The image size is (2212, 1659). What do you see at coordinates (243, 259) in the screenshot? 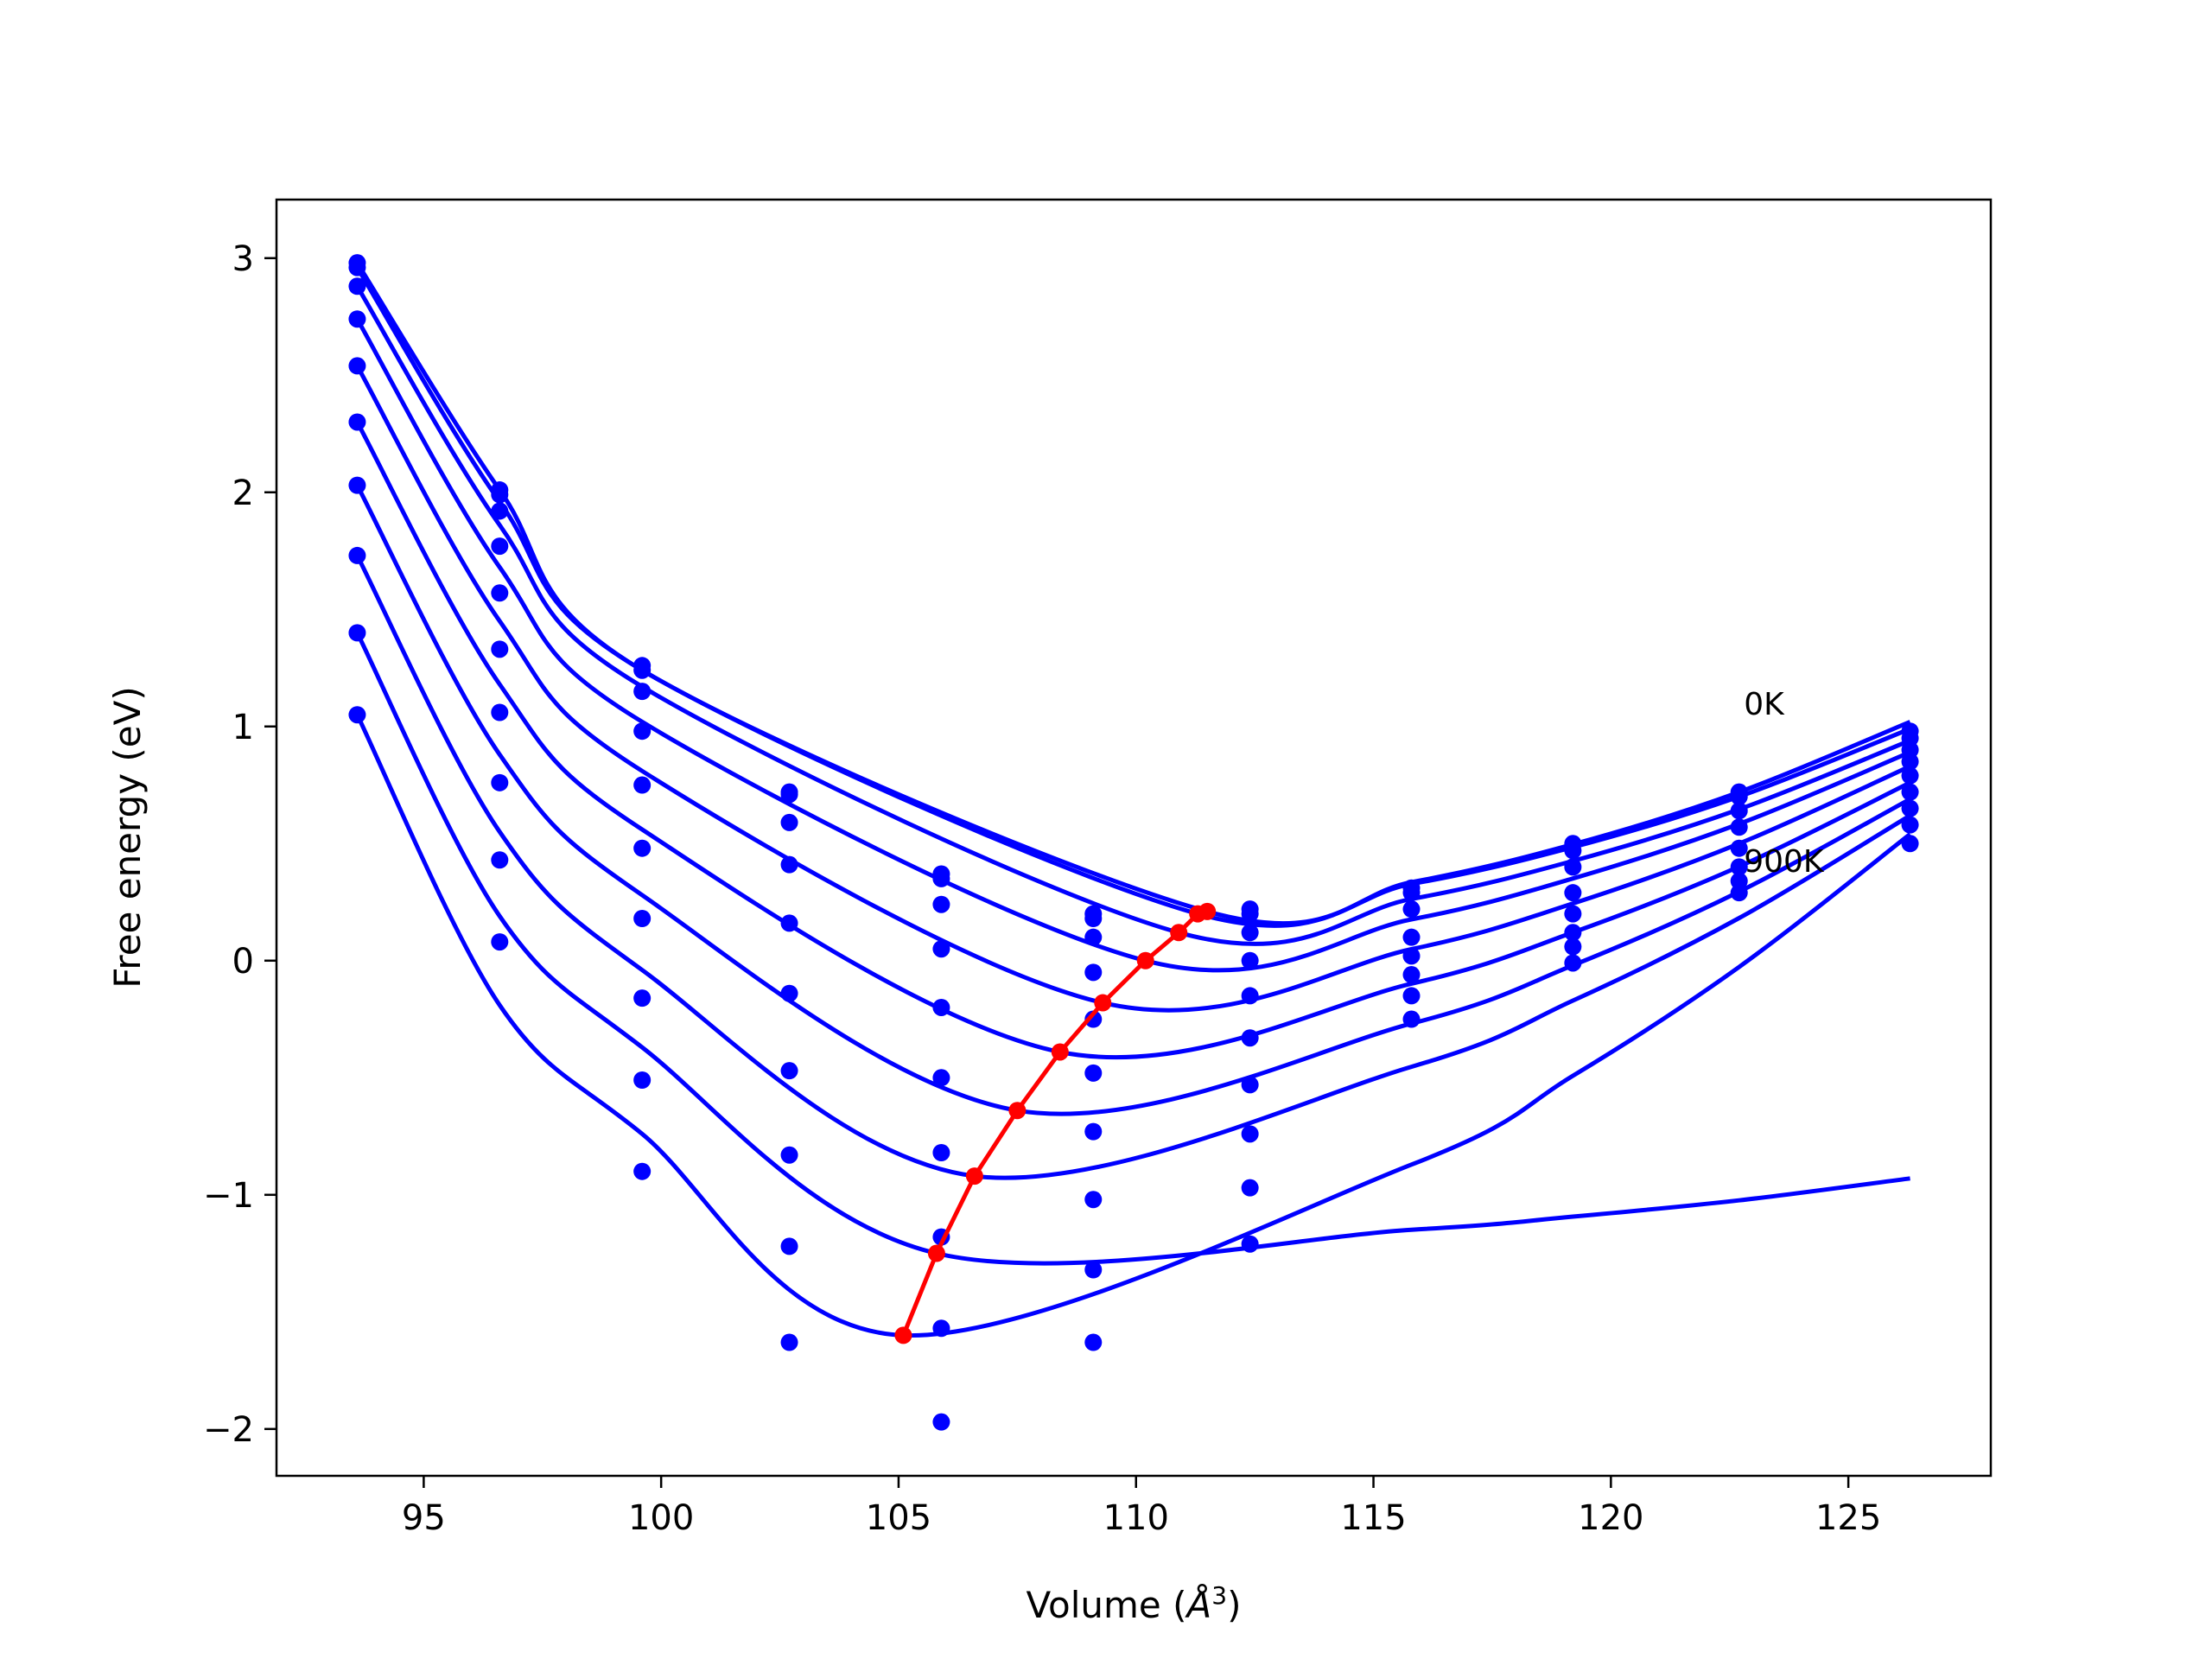
I see `y-tick-label: 3` at bounding box center [243, 259].